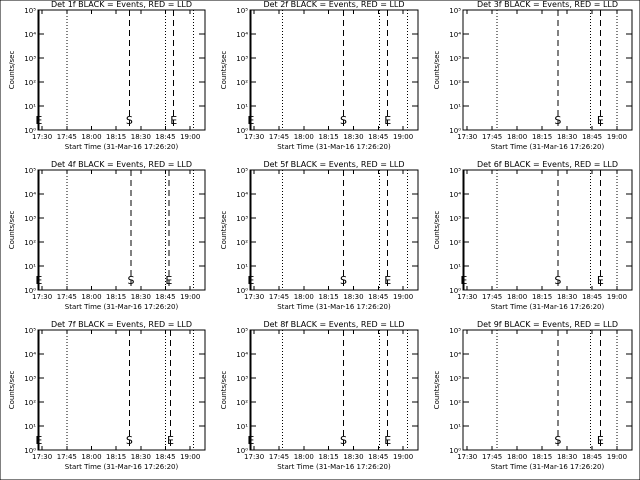 This screenshot has width=640, height=480. I want to click on chart-title: Det 5f BLACK = Events, RED = LLD, so click(333, 164).